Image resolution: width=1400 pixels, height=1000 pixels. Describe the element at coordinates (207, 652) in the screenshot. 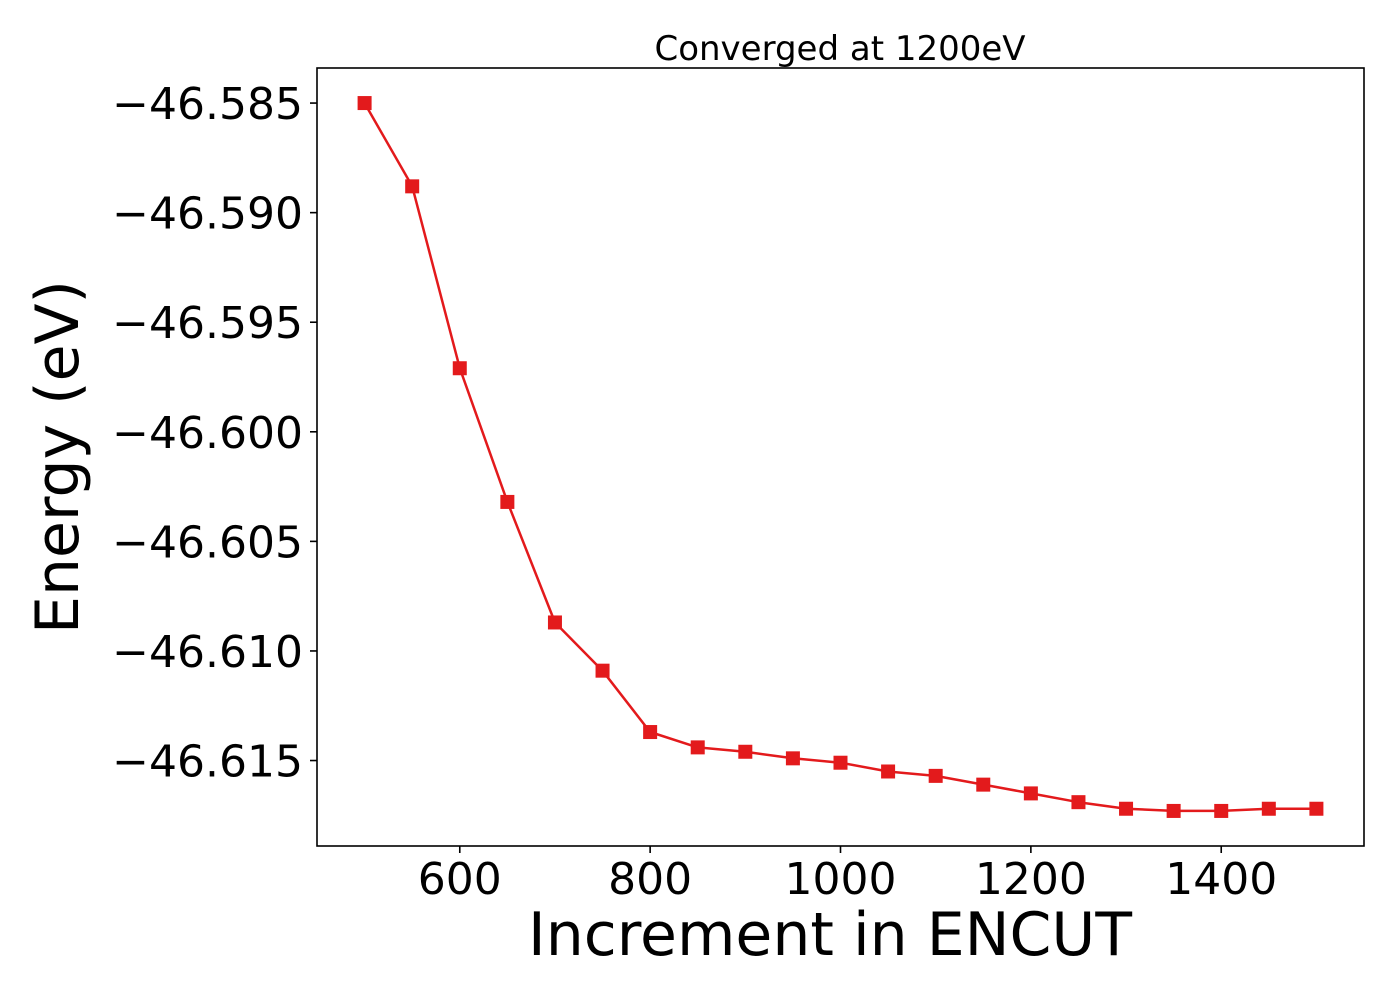

I see `y-tick-label: −46.610` at that location.